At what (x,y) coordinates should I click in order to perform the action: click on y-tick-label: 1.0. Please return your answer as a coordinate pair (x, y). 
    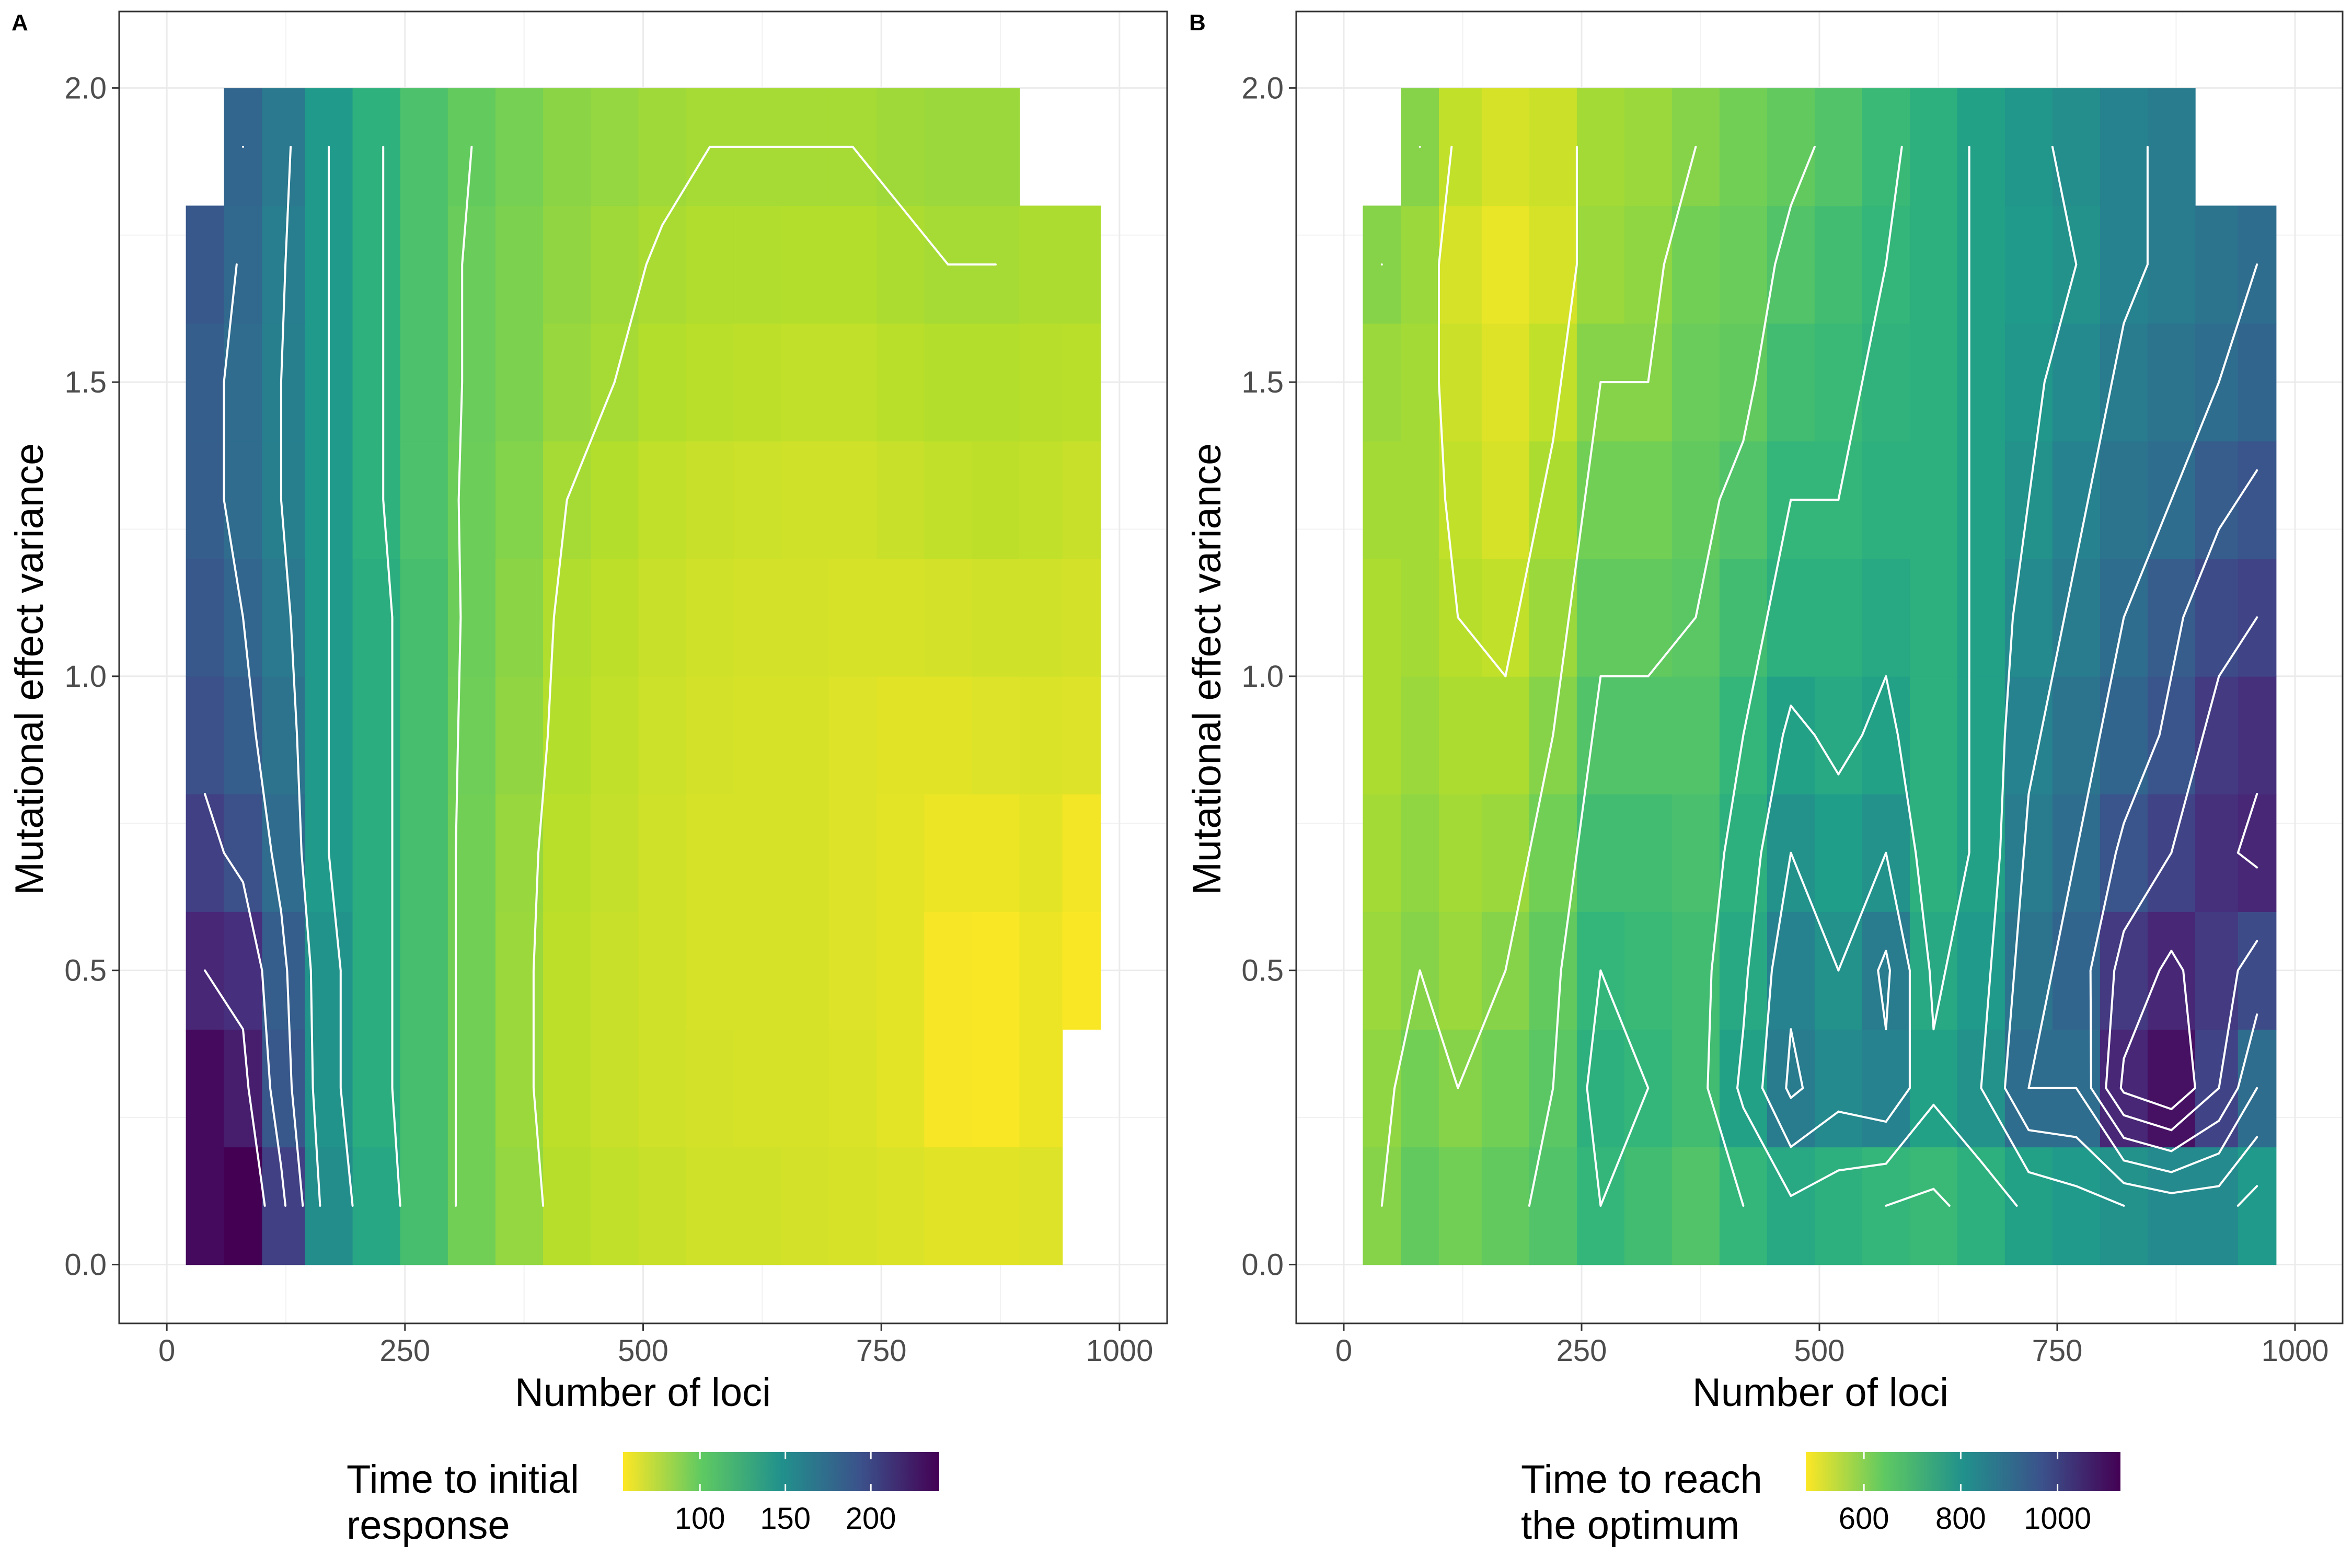
    Looking at the image, I should click on (1262, 677).